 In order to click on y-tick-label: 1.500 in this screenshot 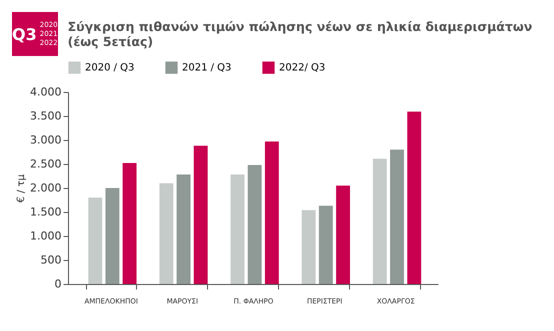, I will do `click(46, 212)`.